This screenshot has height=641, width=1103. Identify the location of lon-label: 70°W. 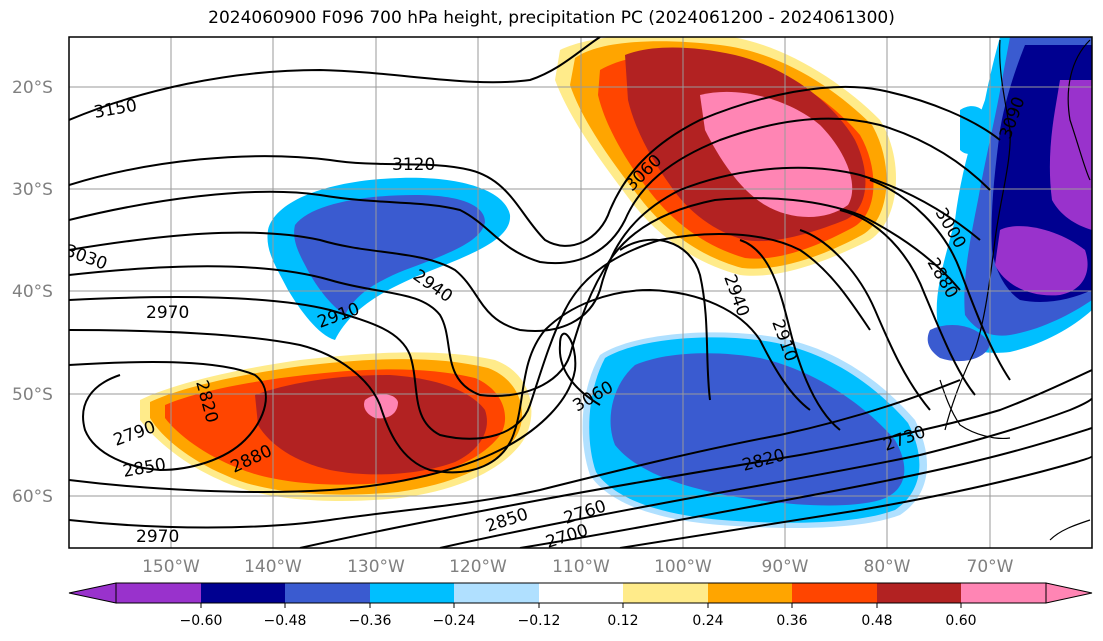
(990, 567).